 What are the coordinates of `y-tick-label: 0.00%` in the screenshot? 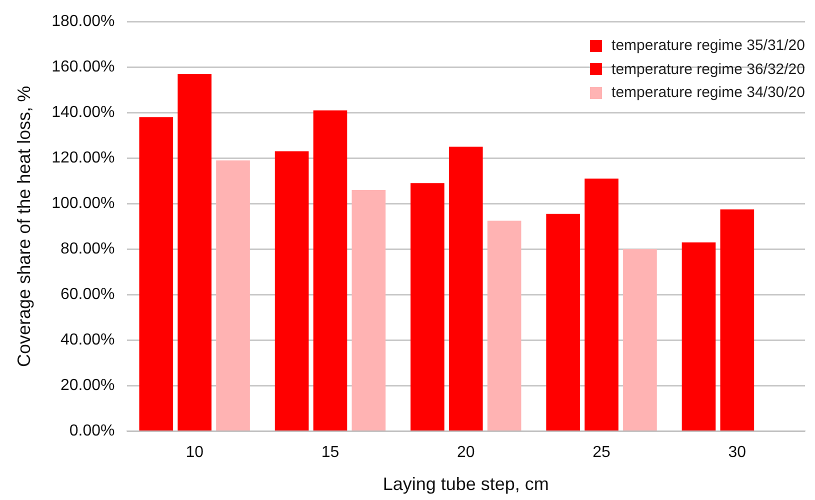 It's located at (92, 431).